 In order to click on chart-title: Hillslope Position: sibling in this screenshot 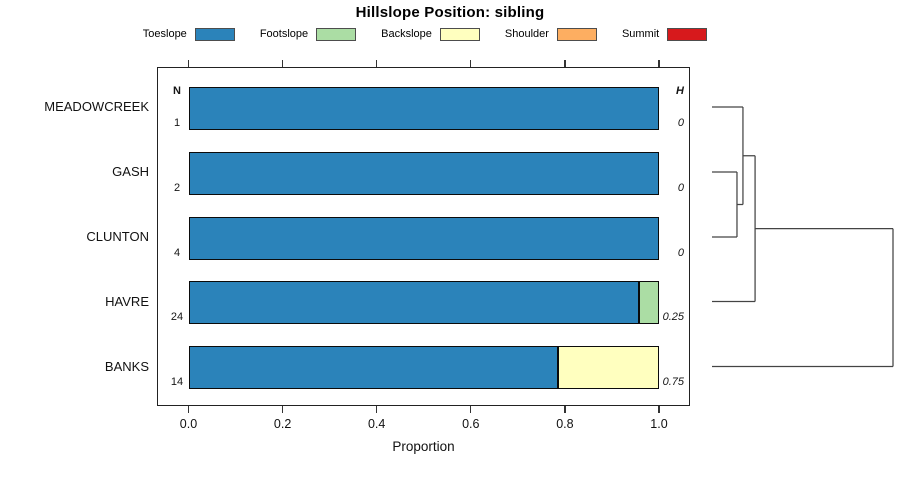, I will do `click(450, 12)`.